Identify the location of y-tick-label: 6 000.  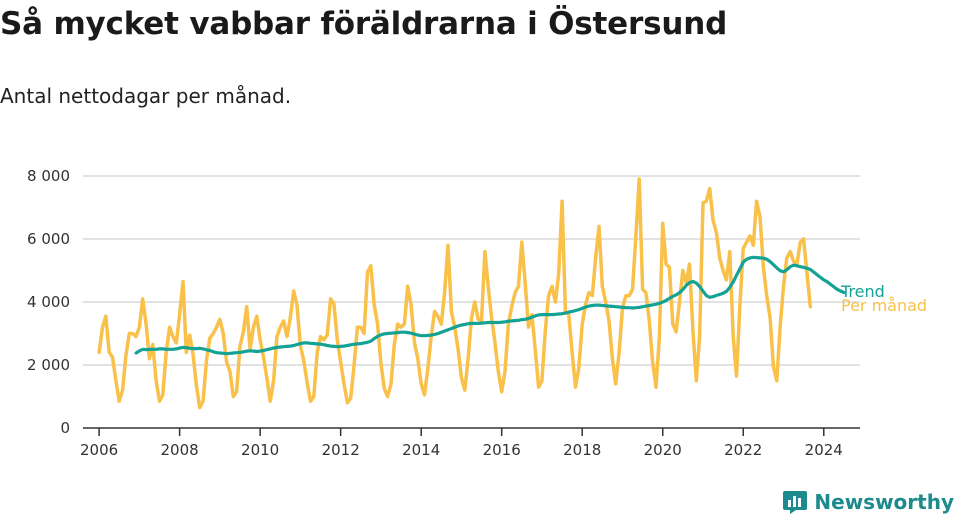
(48, 239).